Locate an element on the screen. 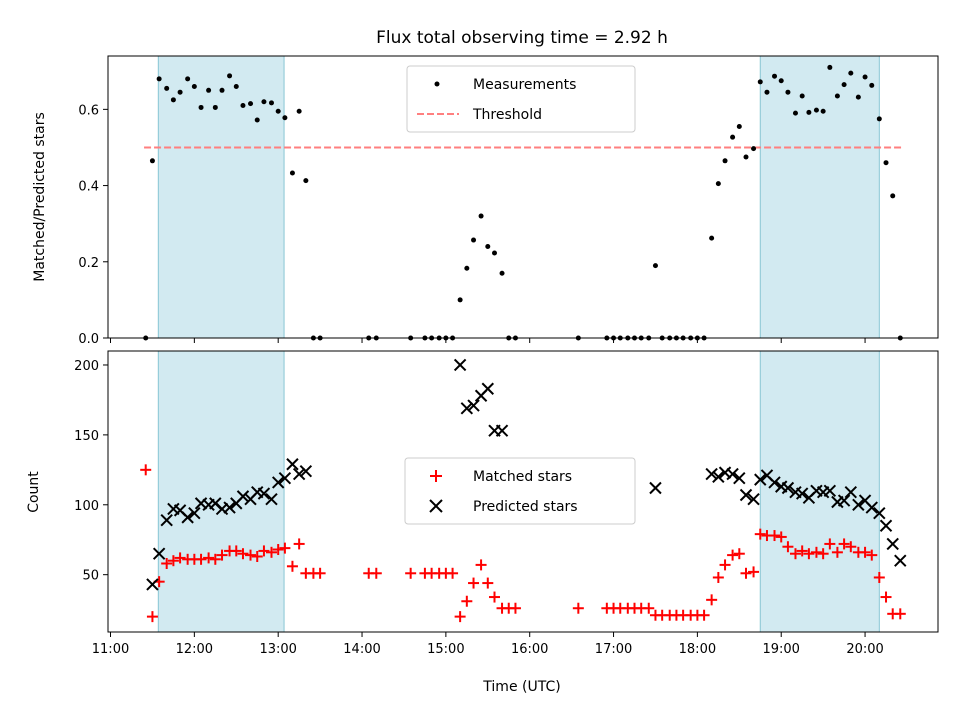 Image resolution: width=960 pixels, height=720 pixels. bottom-panel-y-axis-label: Count is located at coordinates (34, 492).